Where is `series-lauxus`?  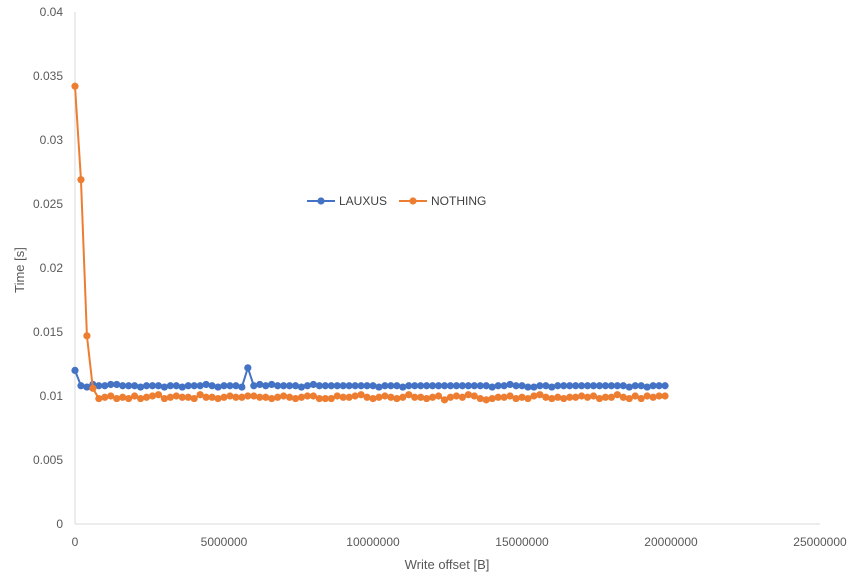
series-lauxus is located at coordinates (370, 377).